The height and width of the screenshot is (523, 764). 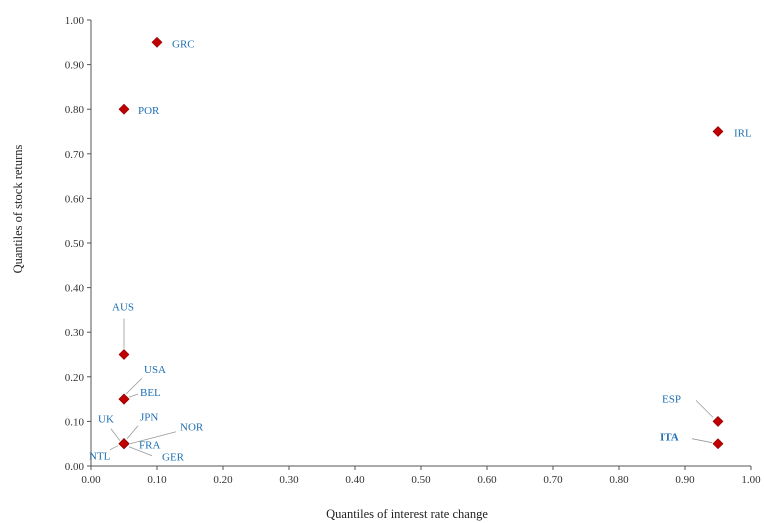 I want to click on leader-line-ita, so click(x=702, y=441).